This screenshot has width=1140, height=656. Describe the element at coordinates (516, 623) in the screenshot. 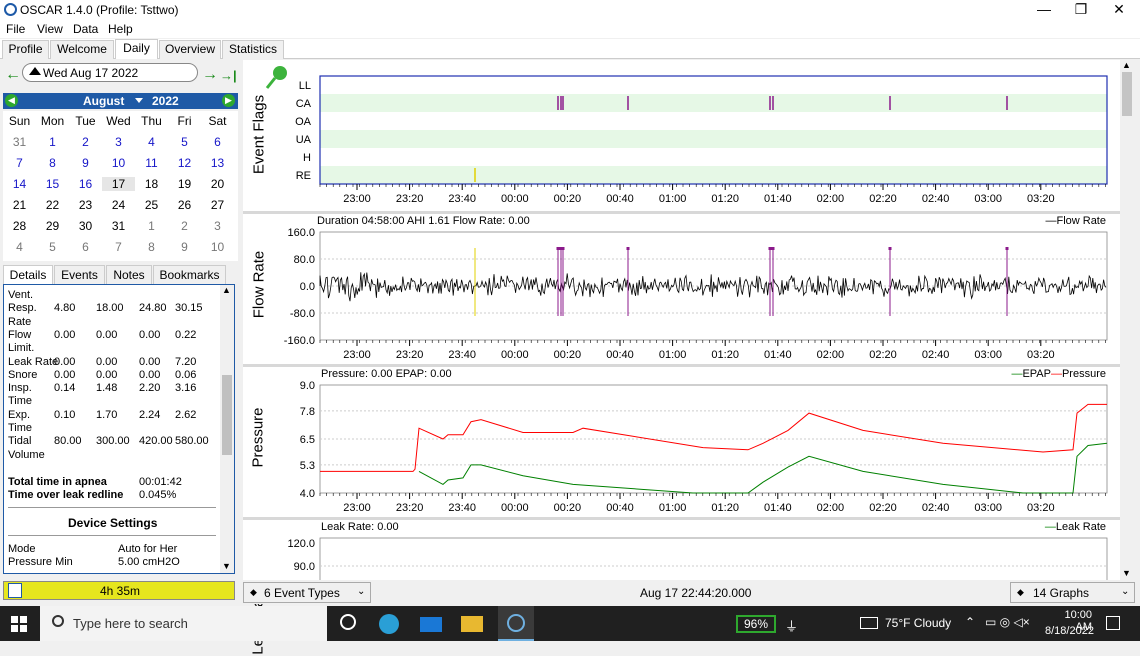

I see `oscar-taskbar-icon` at that location.